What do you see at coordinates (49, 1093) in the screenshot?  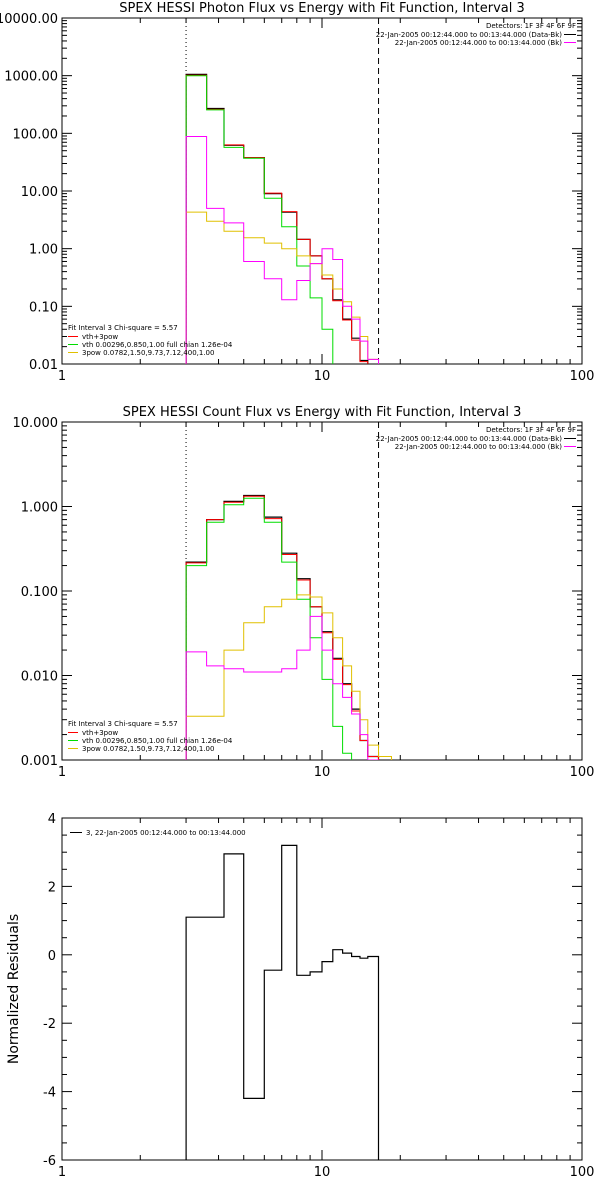 I see `y-tick-label: -4` at bounding box center [49, 1093].